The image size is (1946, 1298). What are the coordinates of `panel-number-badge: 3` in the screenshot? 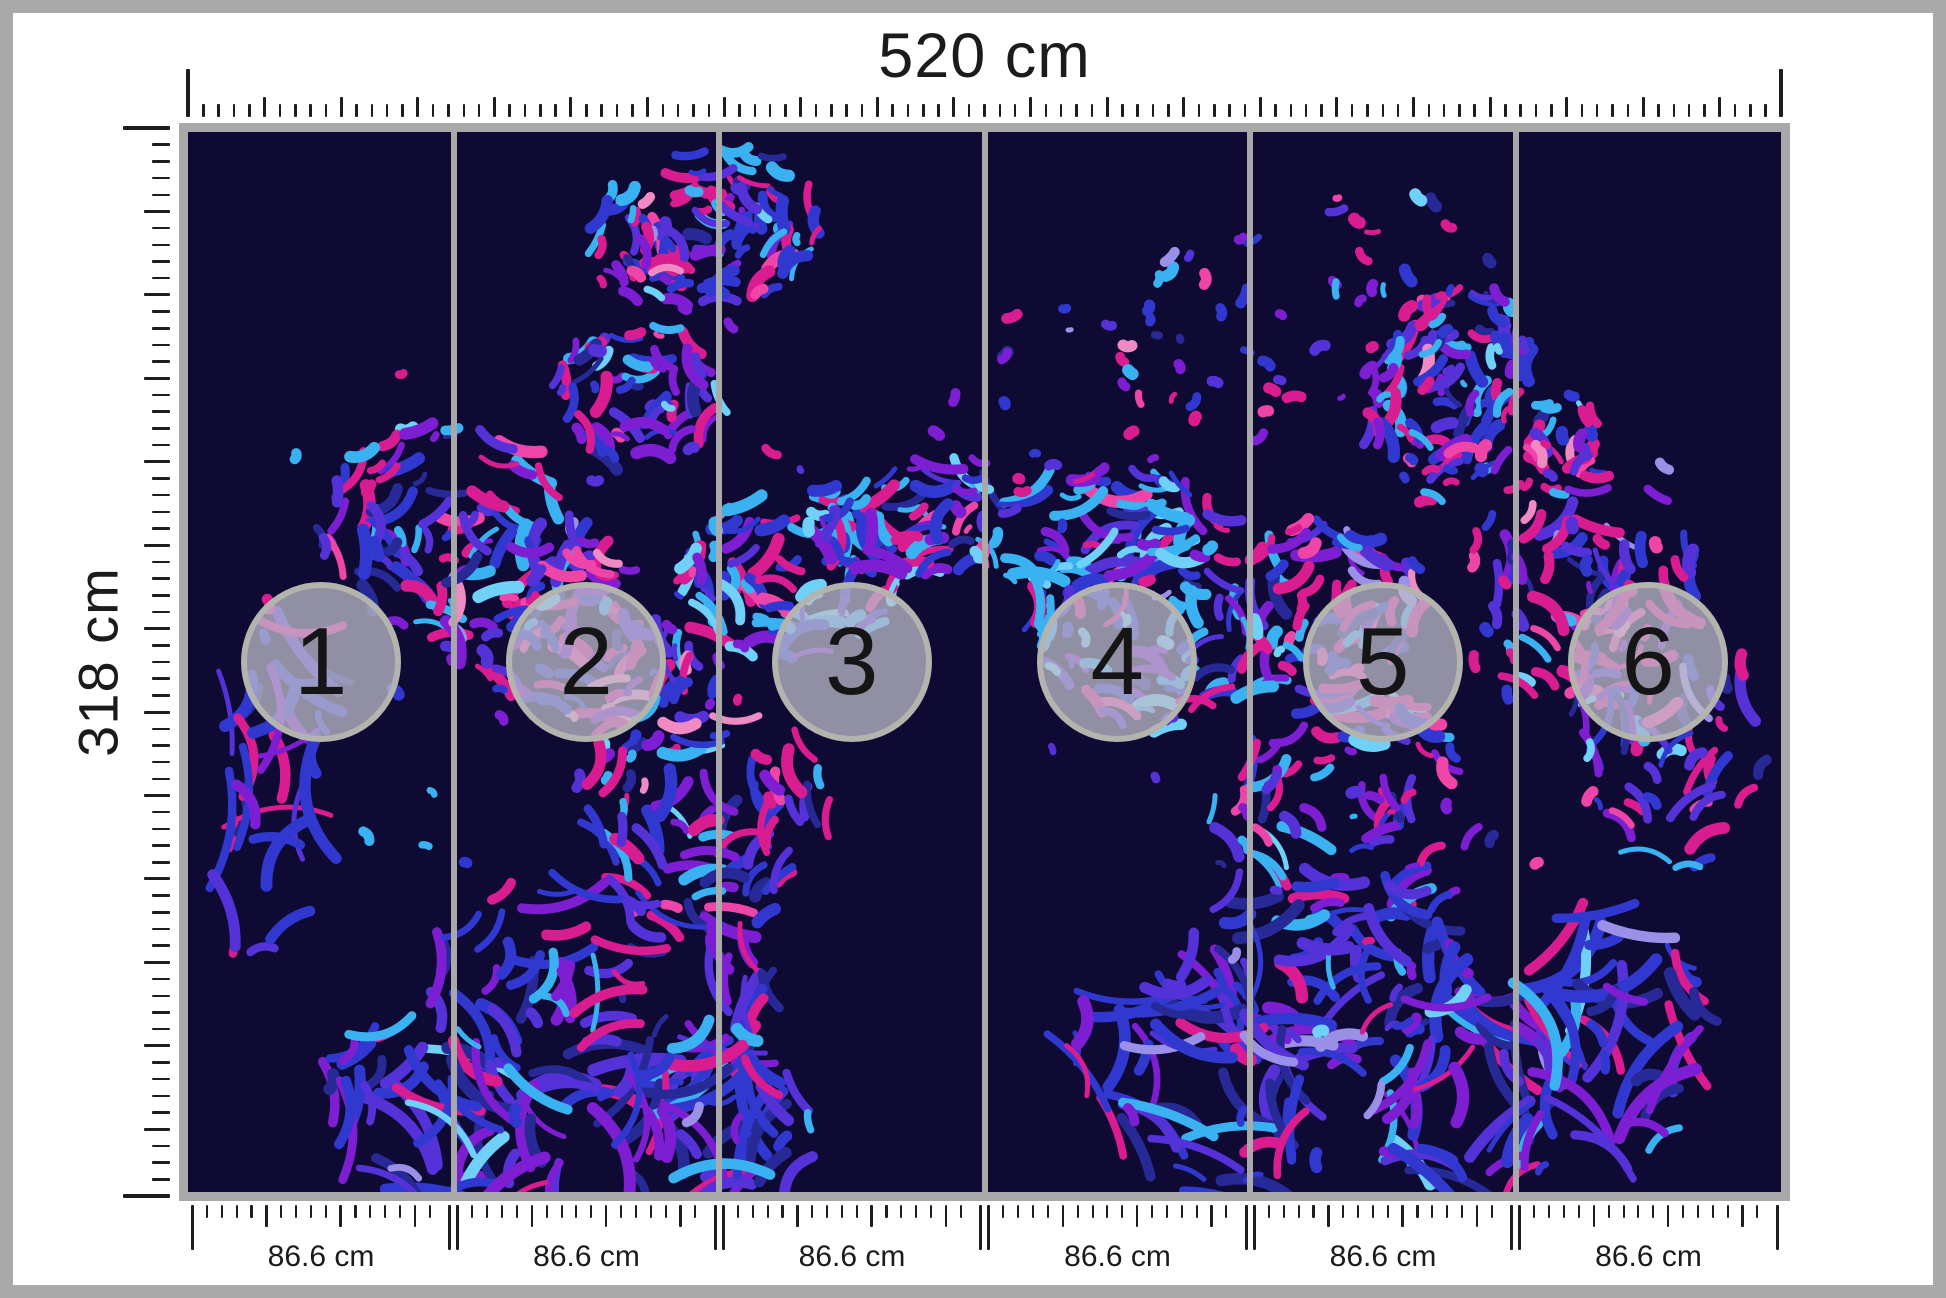 It's located at (851, 662).